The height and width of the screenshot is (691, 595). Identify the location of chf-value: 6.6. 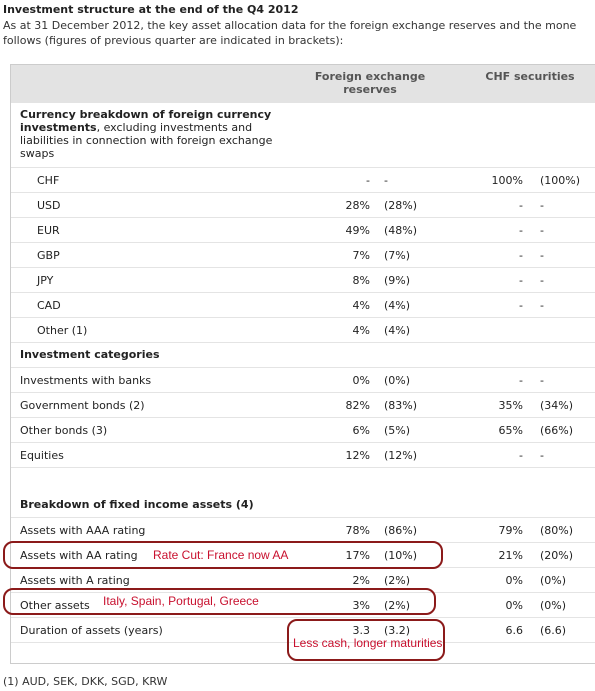
(514, 630).